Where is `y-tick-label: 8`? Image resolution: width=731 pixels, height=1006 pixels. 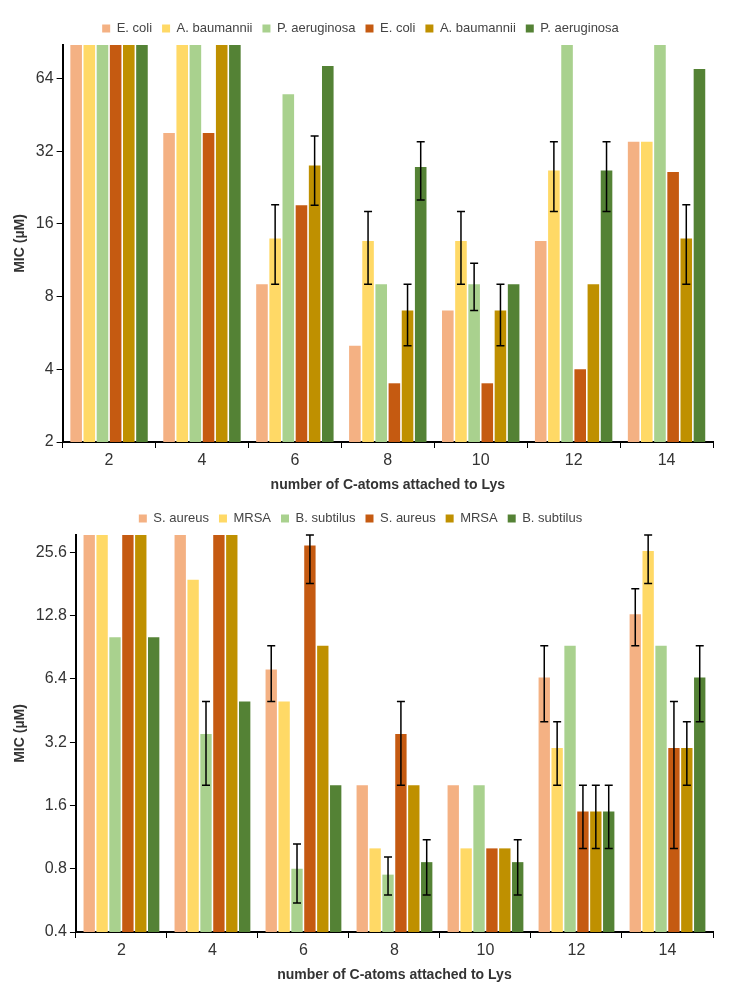
y-tick-label: 8 is located at coordinates (49, 295).